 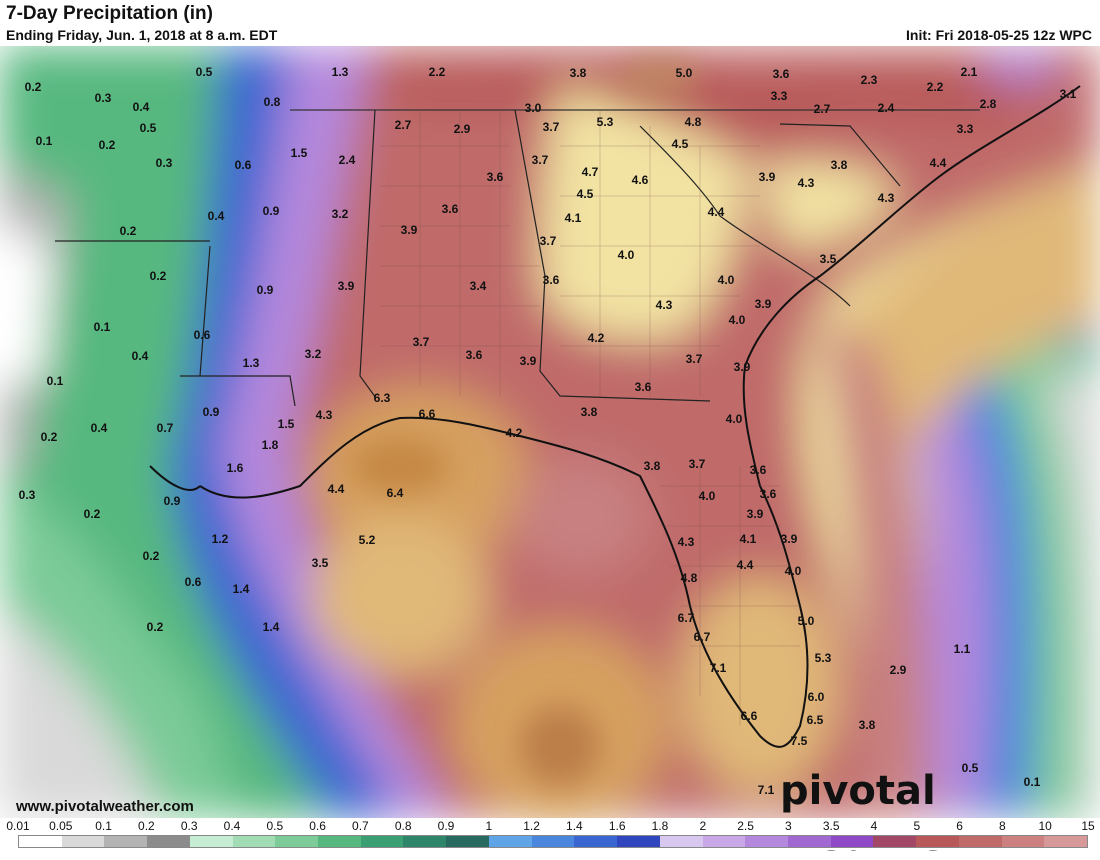 I want to click on colorbar-tick-label: 0.7, so click(x=360, y=826).